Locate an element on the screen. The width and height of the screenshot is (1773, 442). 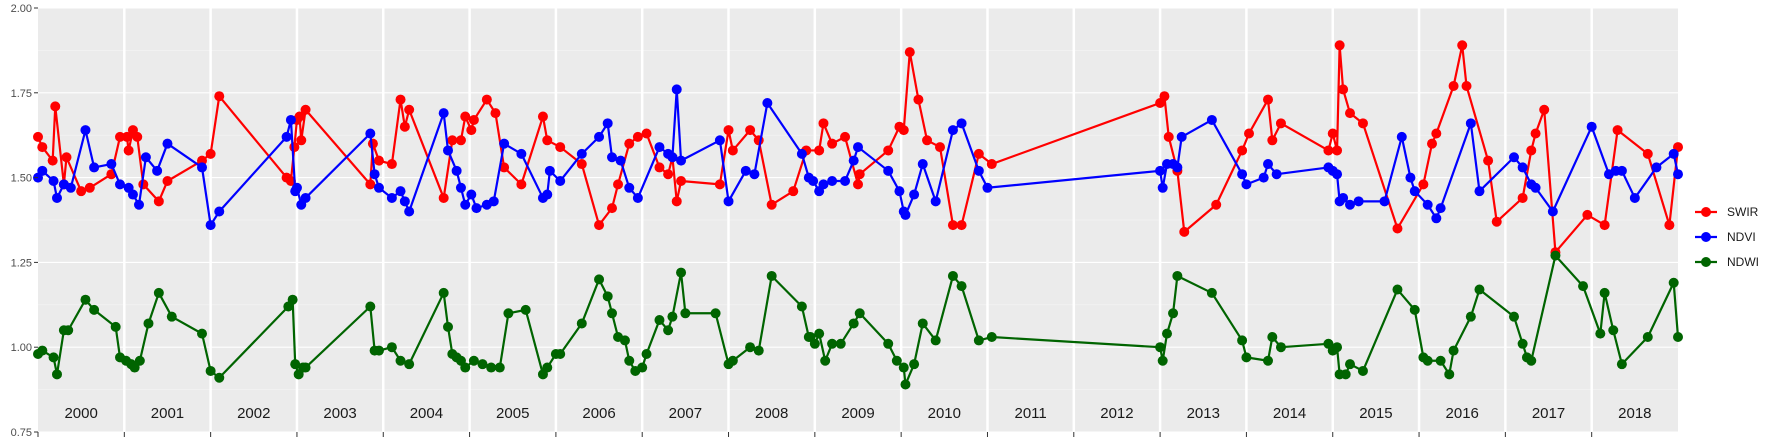
ndwi-legend-key-point is located at coordinates (1706, 262).